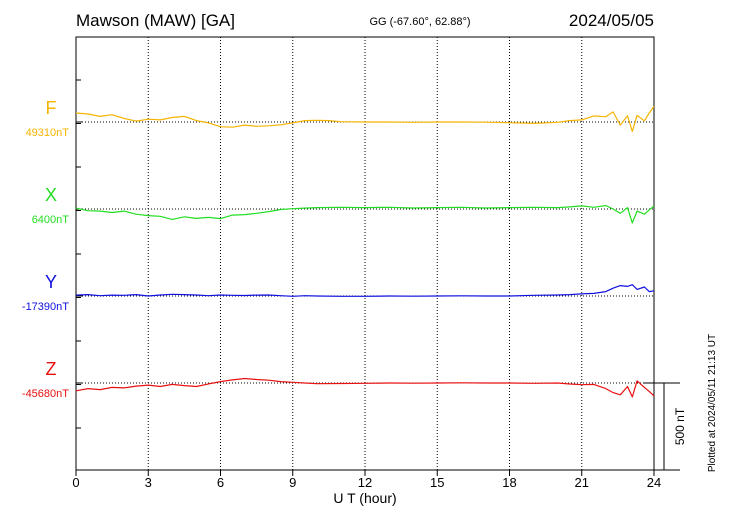 Image resolution: width=730 pixels, height=520 pixels. What do you see at coordinates (365, 387) in the screenshot?
I see `series-line-Z` at bounding box center [365, 387].